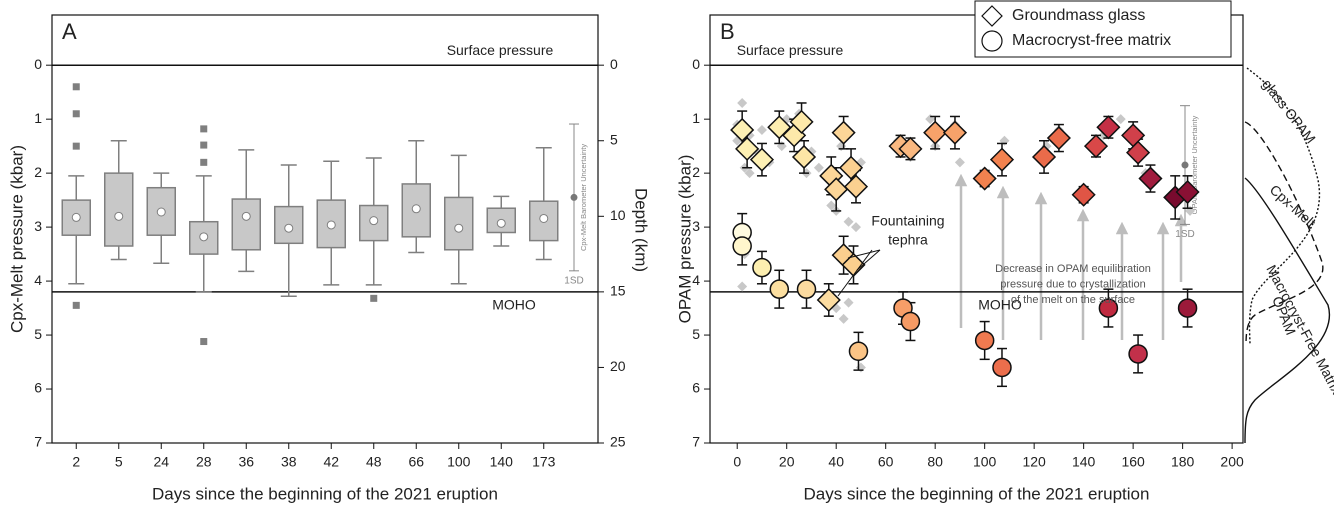 The height and width of the screenshot is (511, 1334). I want to click on cpx-curve, so click(1284, 233).